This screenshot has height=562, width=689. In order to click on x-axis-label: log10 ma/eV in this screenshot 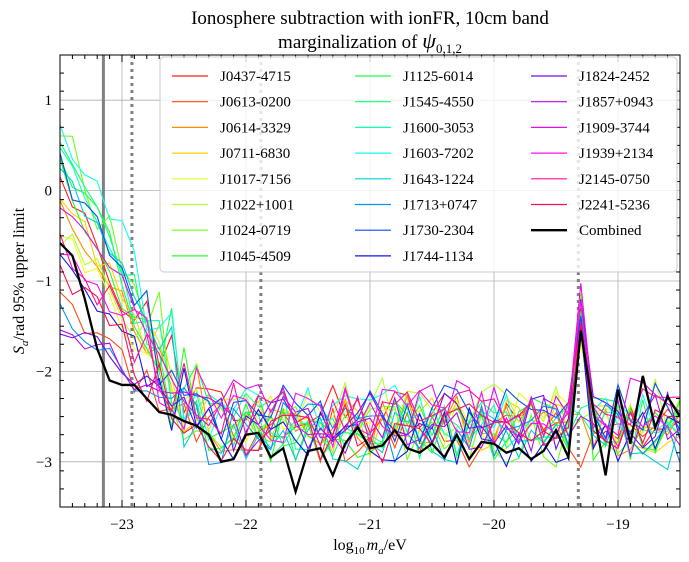, I will do `click(370, 547)`.